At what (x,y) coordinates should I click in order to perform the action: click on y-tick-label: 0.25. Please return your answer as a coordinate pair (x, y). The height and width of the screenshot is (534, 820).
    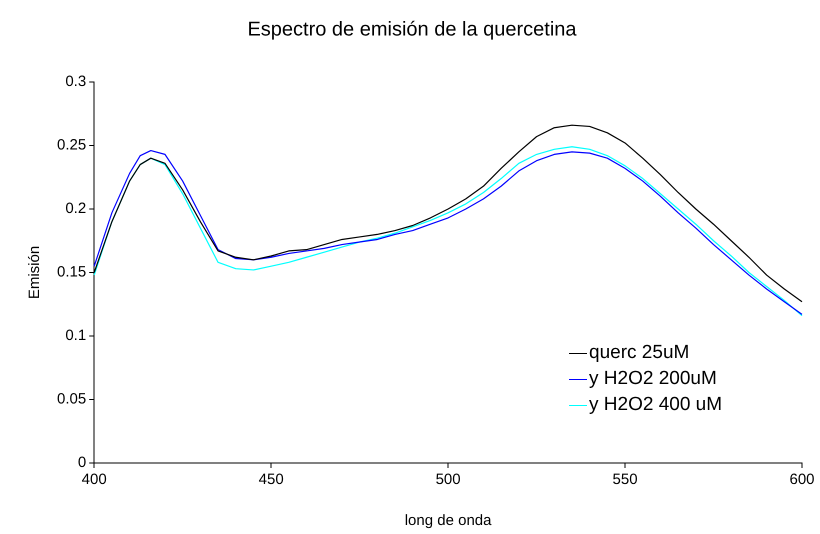
    Looking at the image, I should click on (71, 145).